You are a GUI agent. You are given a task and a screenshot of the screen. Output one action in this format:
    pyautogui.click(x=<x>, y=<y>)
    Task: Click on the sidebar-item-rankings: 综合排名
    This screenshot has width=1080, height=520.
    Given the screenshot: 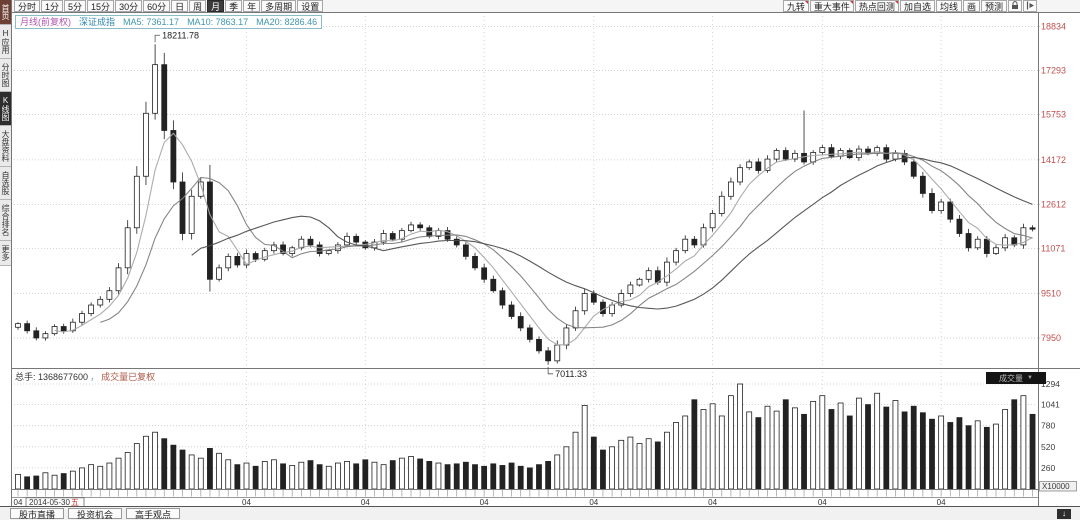 What is the action you would take?
    pyautogui.click(x=5, y=220)
    